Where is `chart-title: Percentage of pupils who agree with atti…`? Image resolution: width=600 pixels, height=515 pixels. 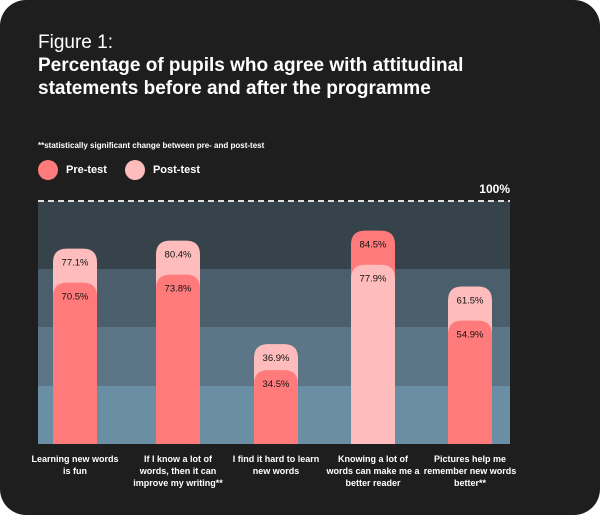 chart-title: Percentage of pupils who agree with atti… is located at coordinates (251, 77).